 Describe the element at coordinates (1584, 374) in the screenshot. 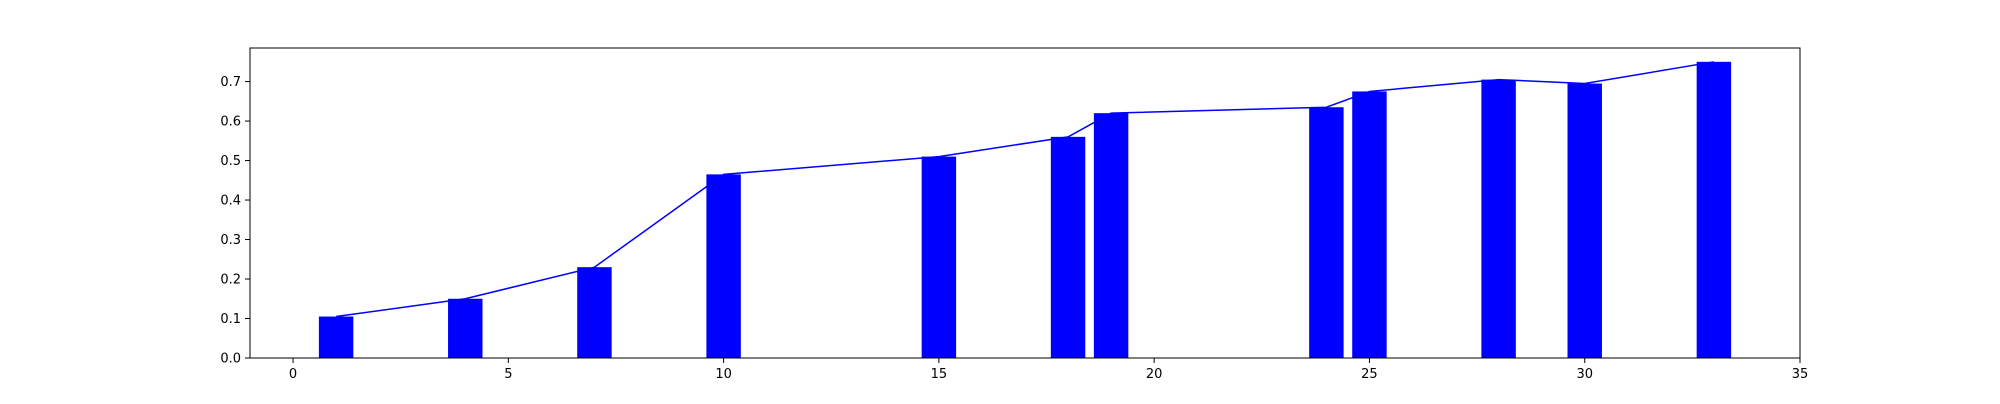

I see `x-tick-label: 30` at that location.